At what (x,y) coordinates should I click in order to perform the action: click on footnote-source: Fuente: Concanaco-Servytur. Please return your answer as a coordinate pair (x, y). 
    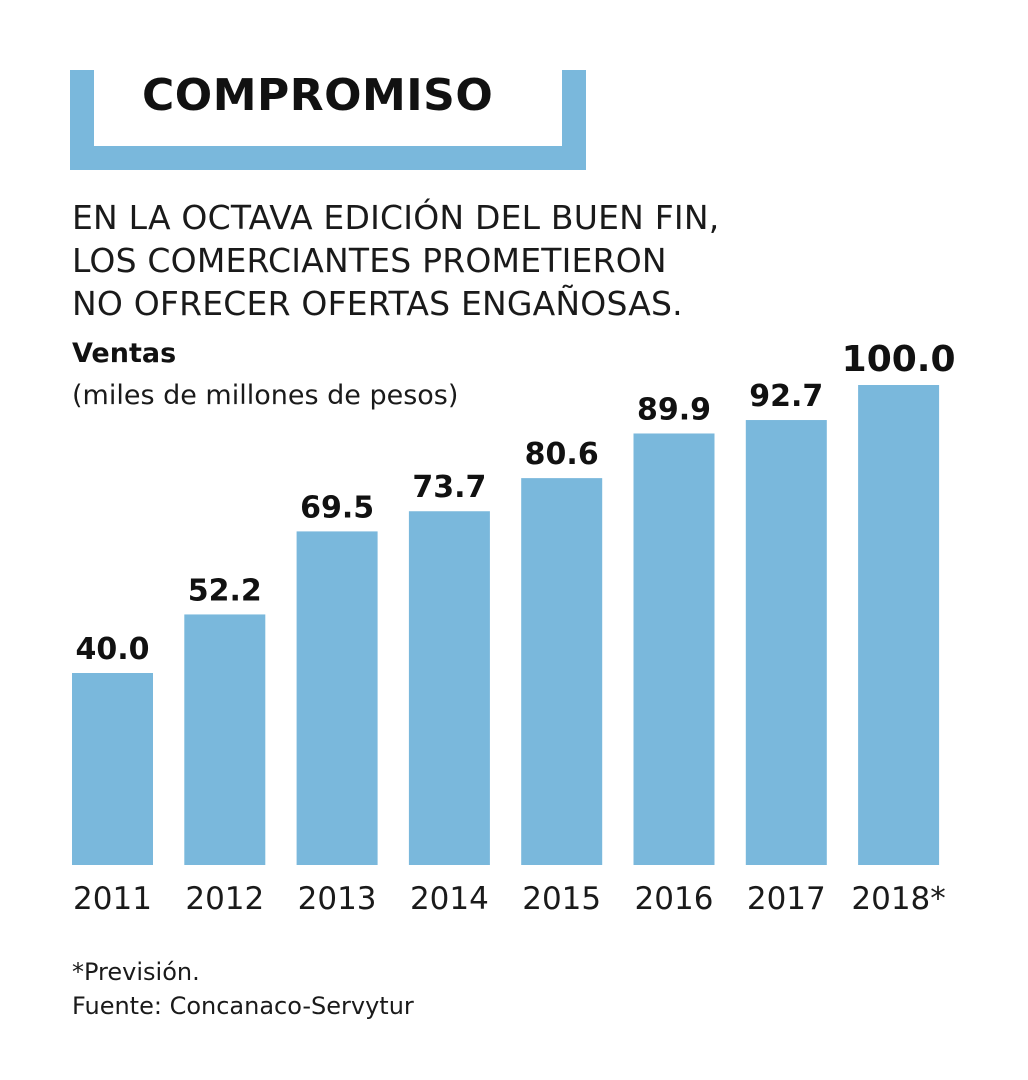
    Looking at the image, I should click on (243, 1006).